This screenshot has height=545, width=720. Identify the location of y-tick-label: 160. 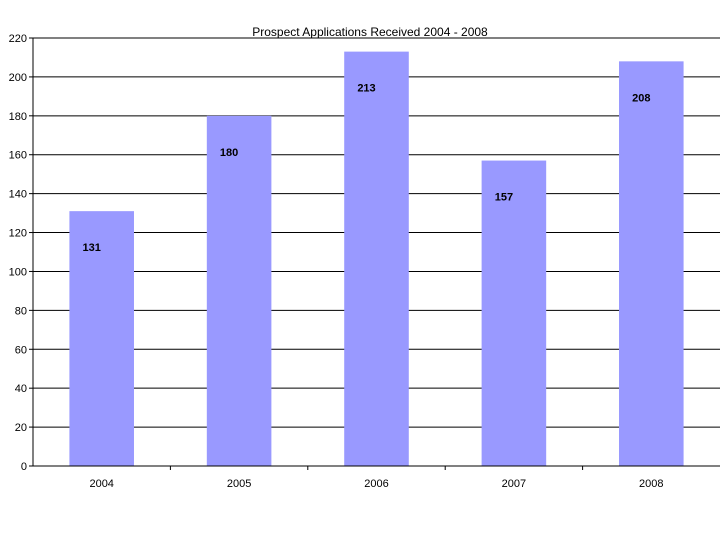
(18, 156).